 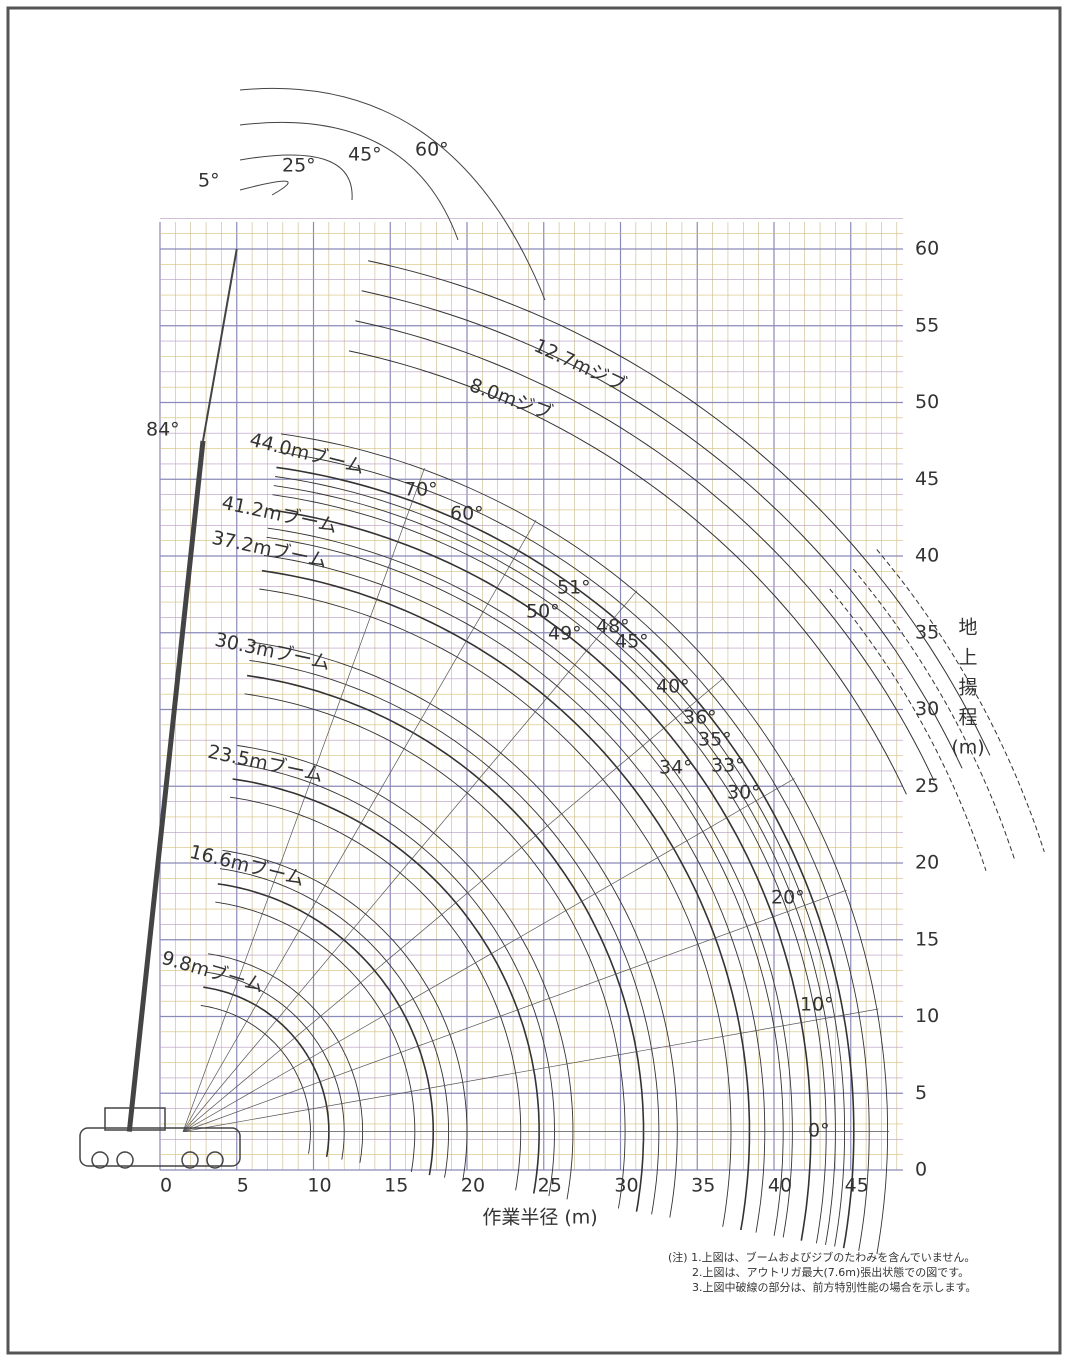 What do you see at coordinates (265, 763) in the screenshot?
I see `label: 23.5mブーム` at bounding box center [265, 763].